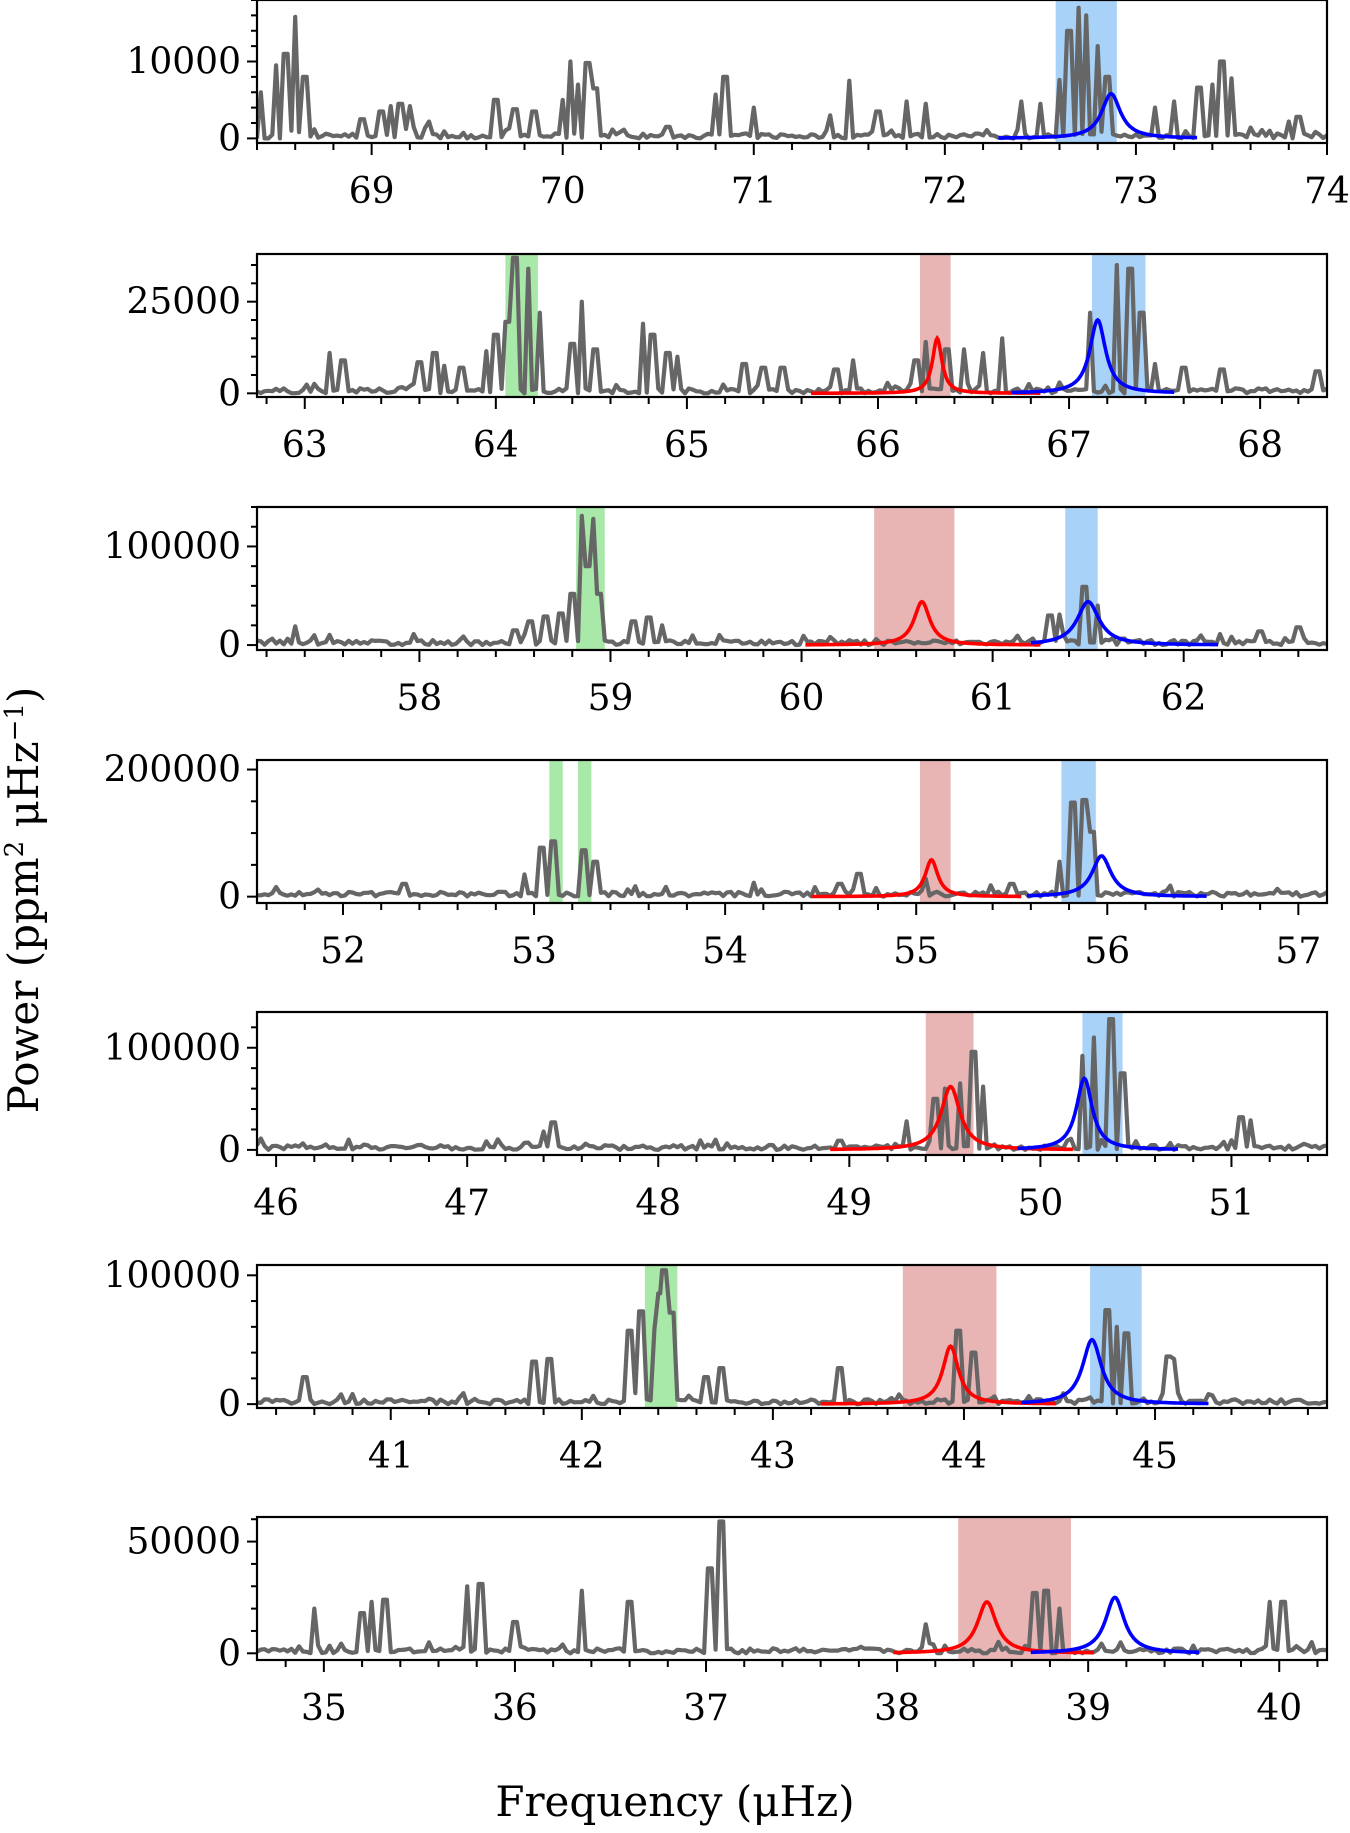 The width and height of the screenshot is (1350, 1833). I want to click on x-tick-label: 55, so click(916, 951).